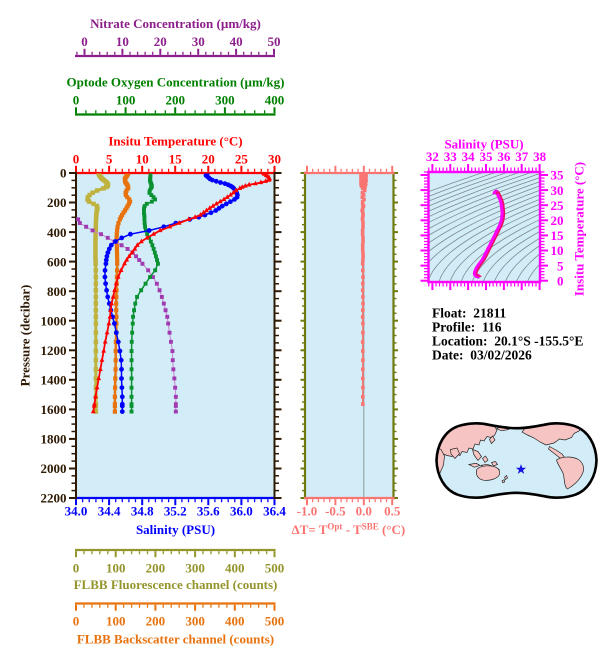 Image resolution: width=609 pixels, height=668 pixels. I want to click on svg-text:Optode Oxygen Concentration (µ: Optode Oxygen Concentration (µm/kg), so click(175, 82).